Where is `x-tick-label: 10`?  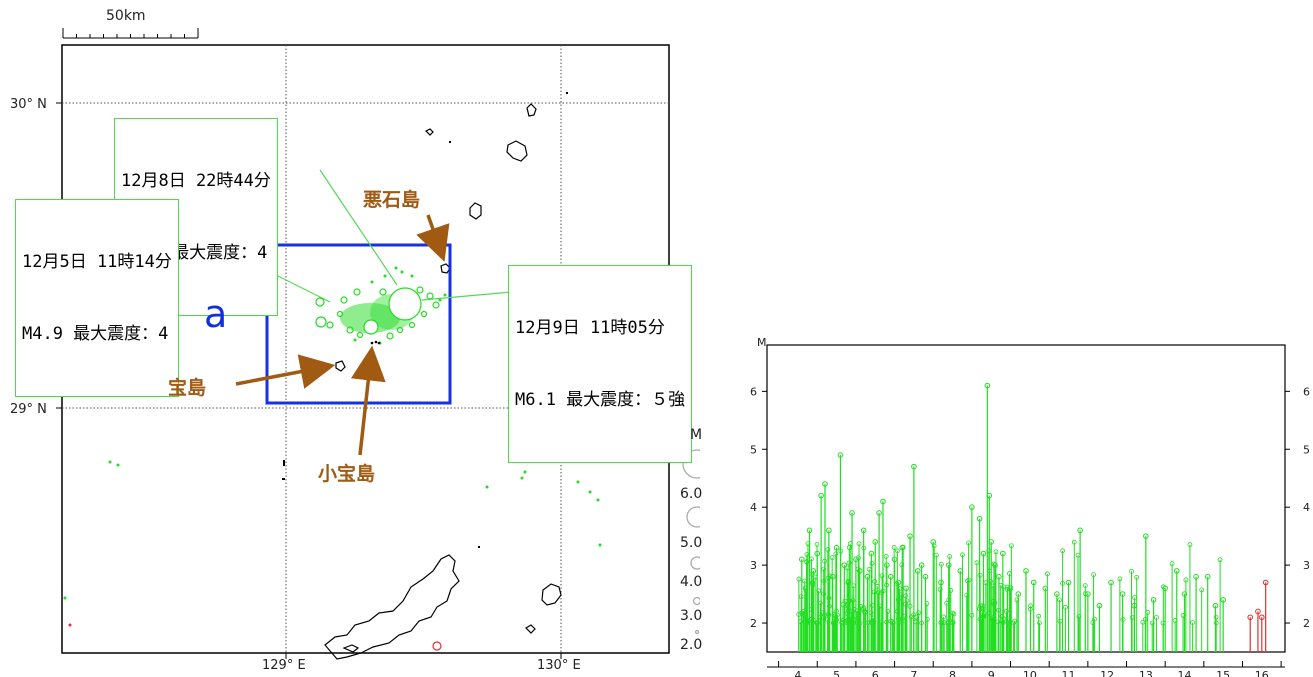 x-tick-label: 10 is located at coordinates (1030, 673).